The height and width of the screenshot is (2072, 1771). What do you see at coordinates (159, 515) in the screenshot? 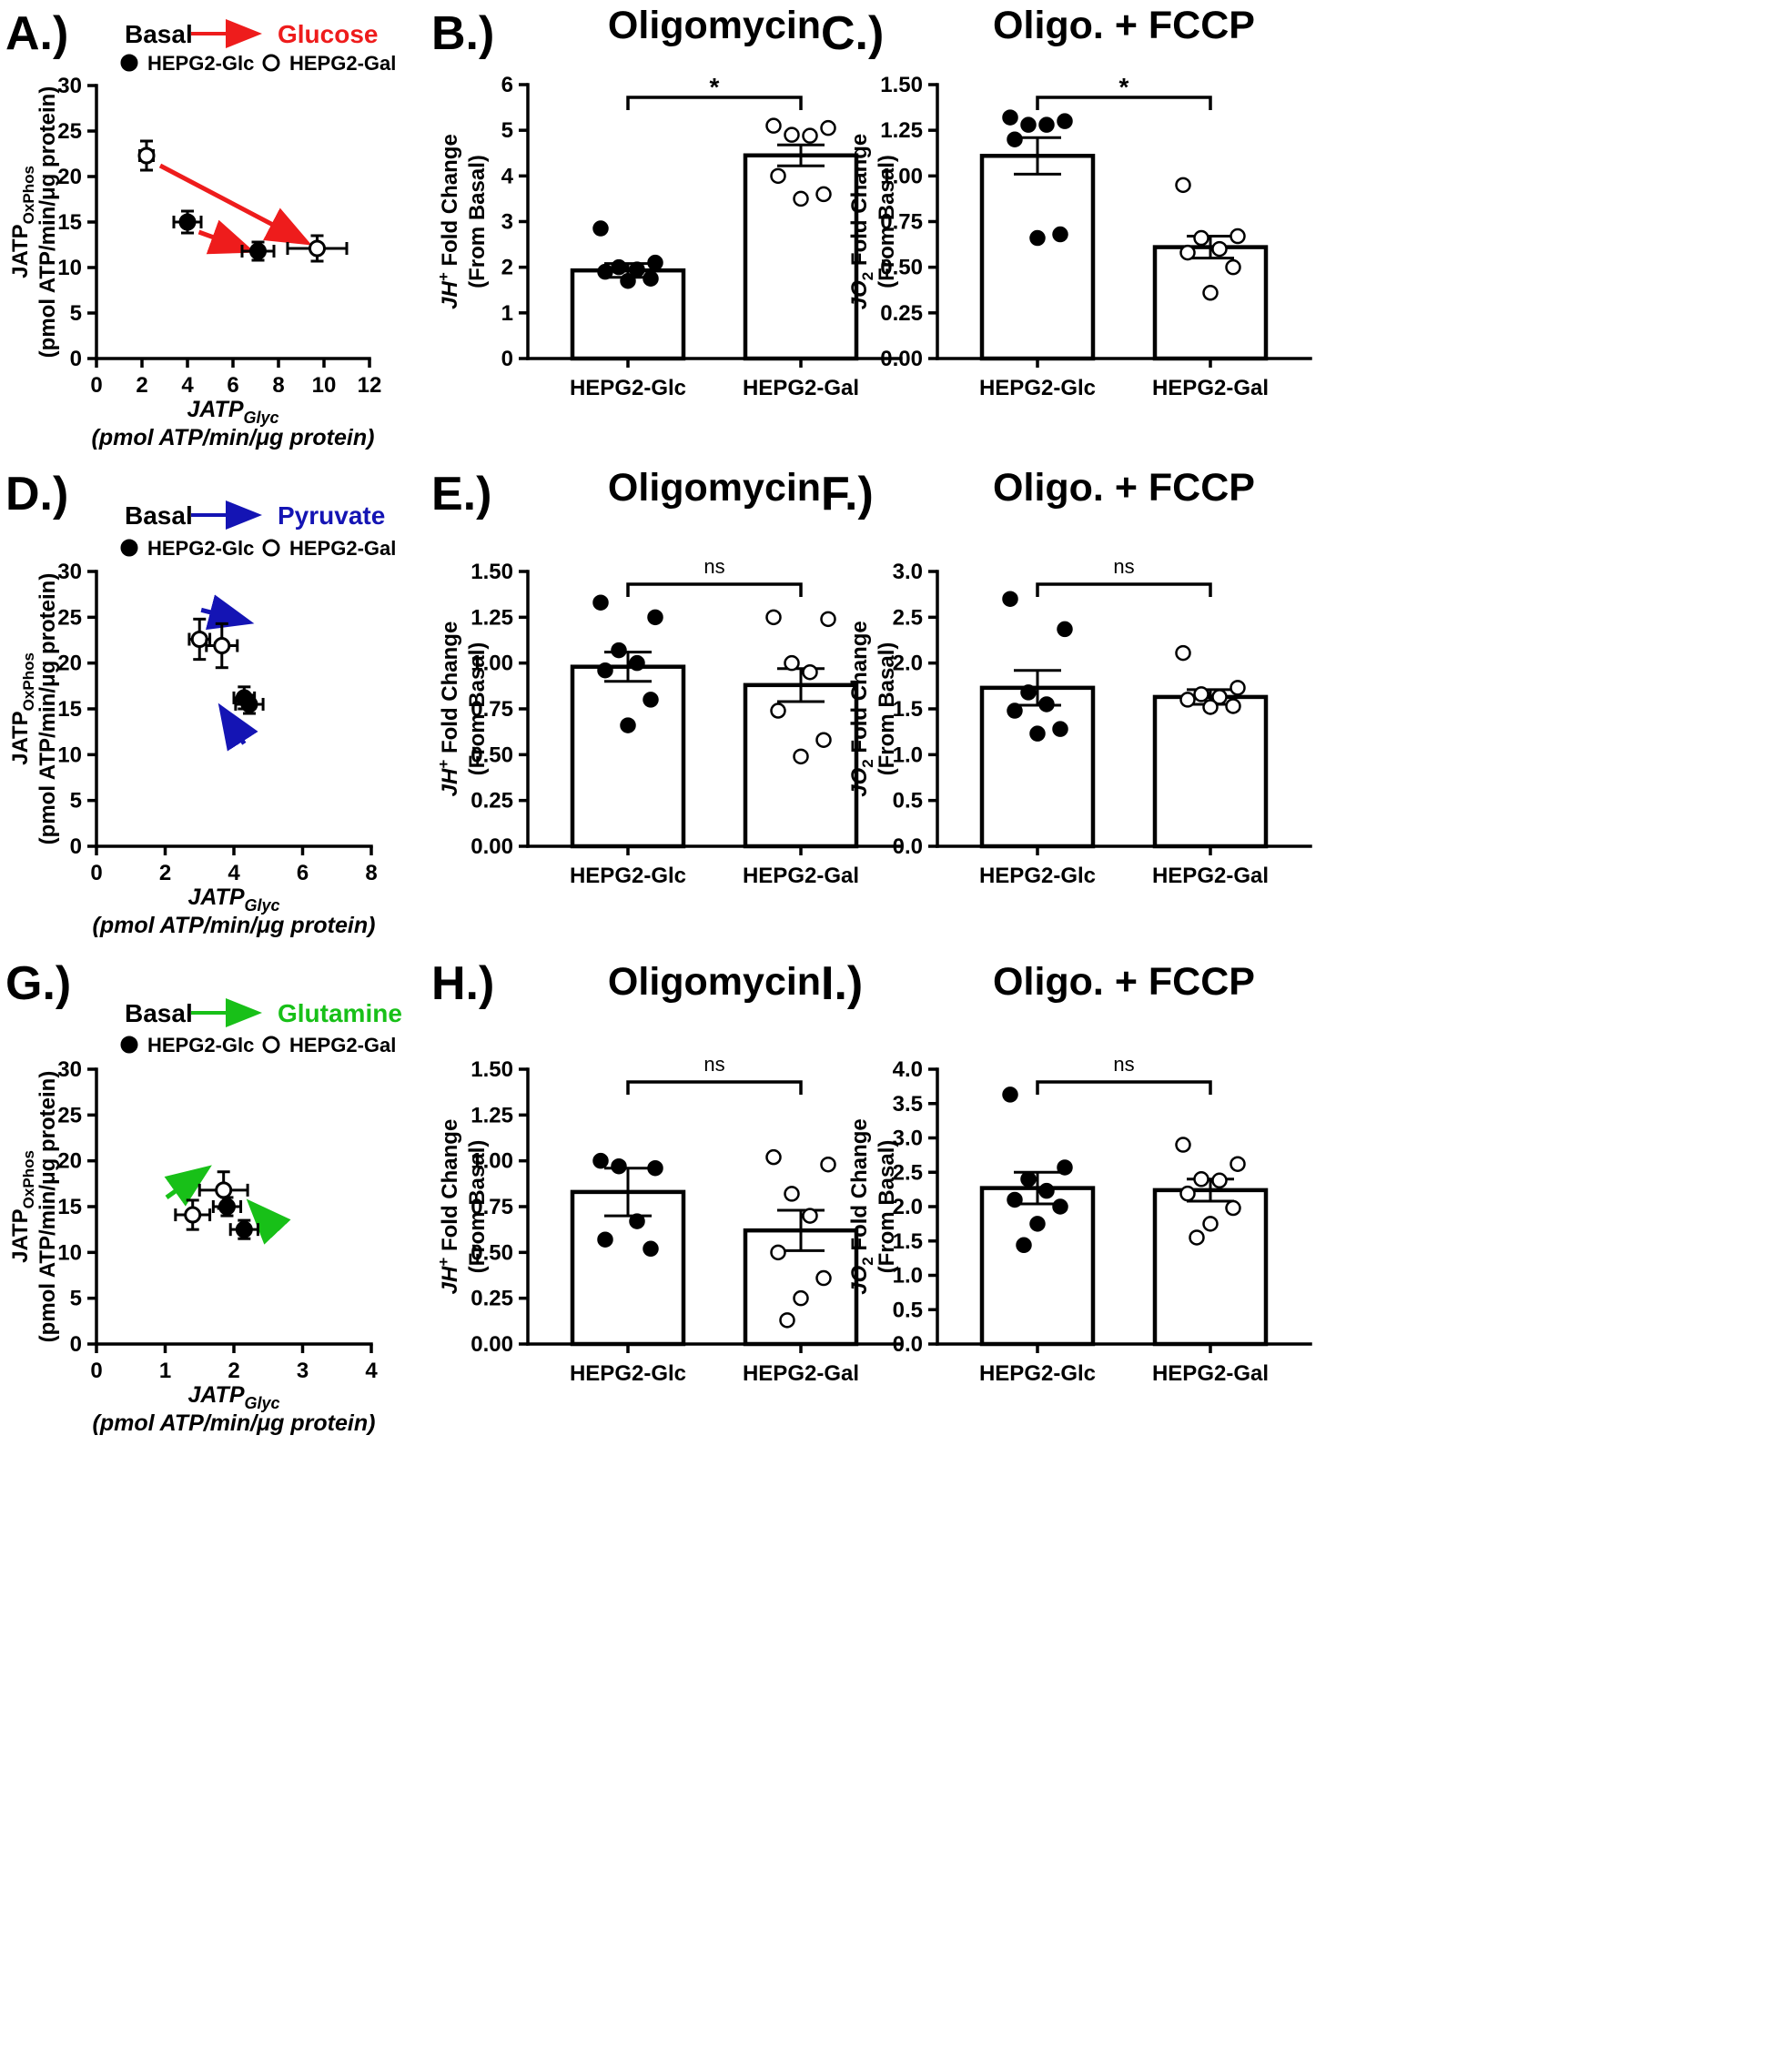
I see `legend-from-label: Basal` at bounding box center [159, 515].